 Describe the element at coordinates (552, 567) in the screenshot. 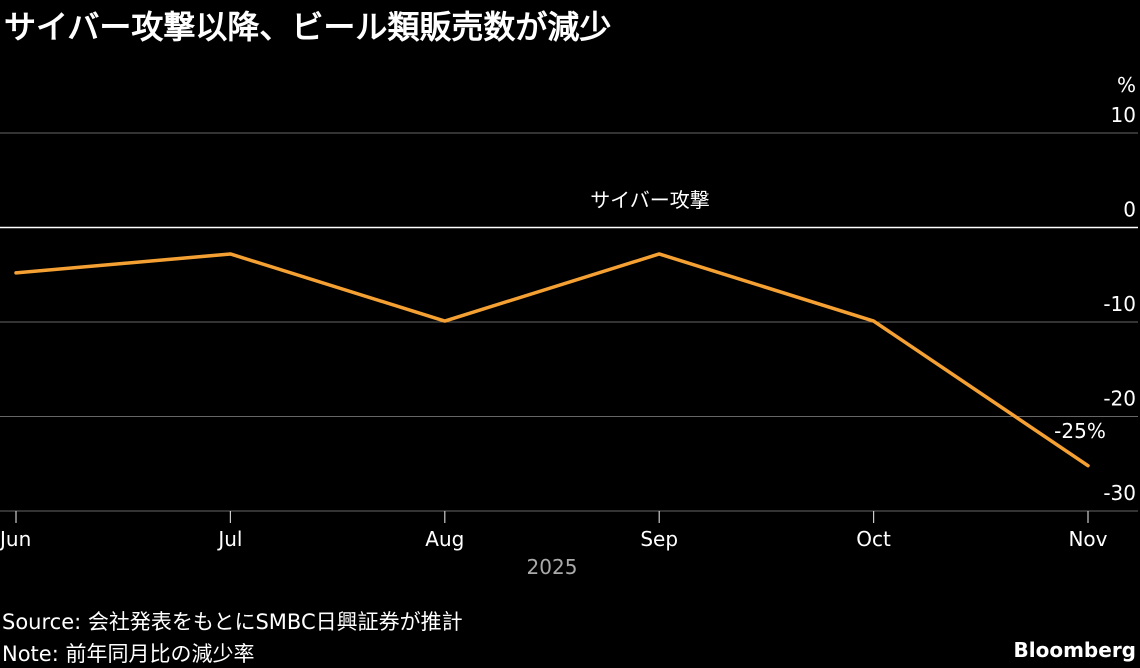

I see `x-axis-label: 2025` at that location.